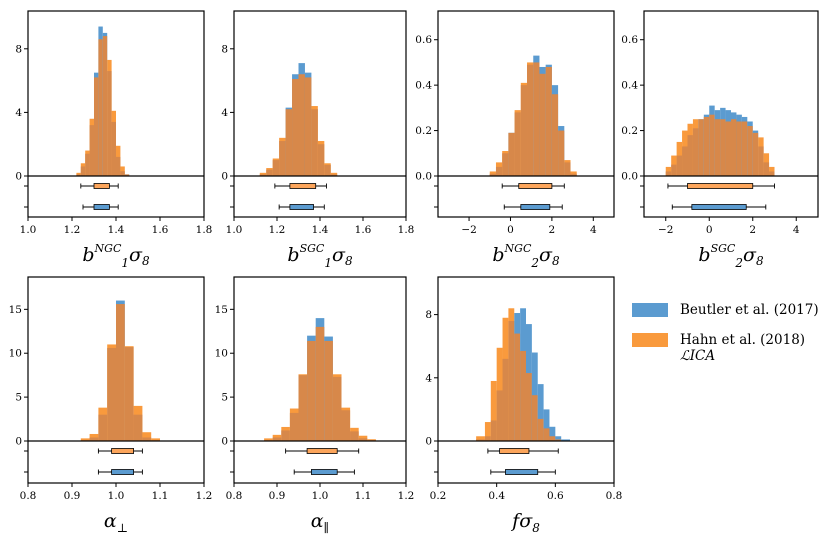 Image resolution: width=830 pixels, height=540 pixels. What do you see at coordinates (650, 310) in the screenshot?
I see `legend-swatch-beutler` at bounding box center [650, 310].